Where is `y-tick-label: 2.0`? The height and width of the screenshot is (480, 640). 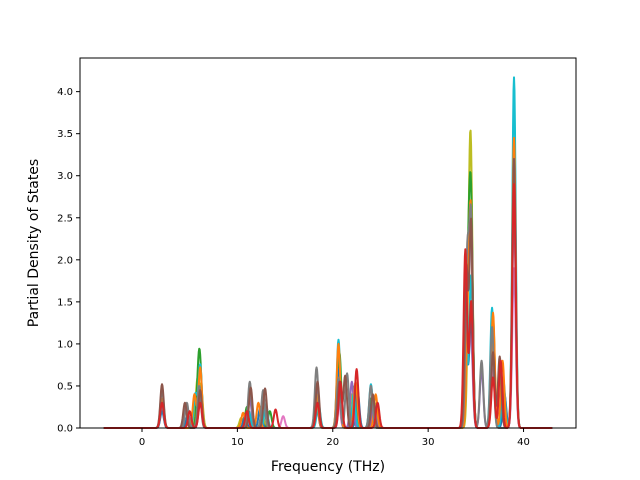
y-tick-label: 2.0 is located at coordinates (65, 260).